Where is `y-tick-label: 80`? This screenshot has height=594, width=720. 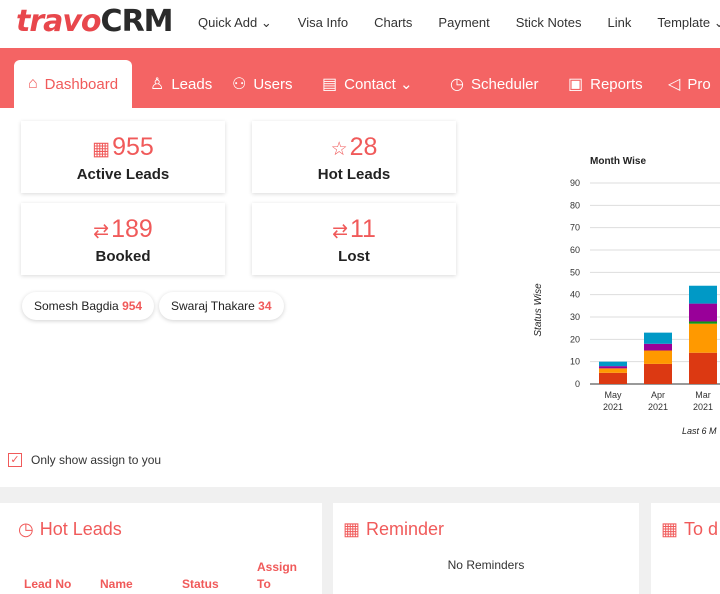
y-tick-label: 80 is located at coordinates (575, 205).